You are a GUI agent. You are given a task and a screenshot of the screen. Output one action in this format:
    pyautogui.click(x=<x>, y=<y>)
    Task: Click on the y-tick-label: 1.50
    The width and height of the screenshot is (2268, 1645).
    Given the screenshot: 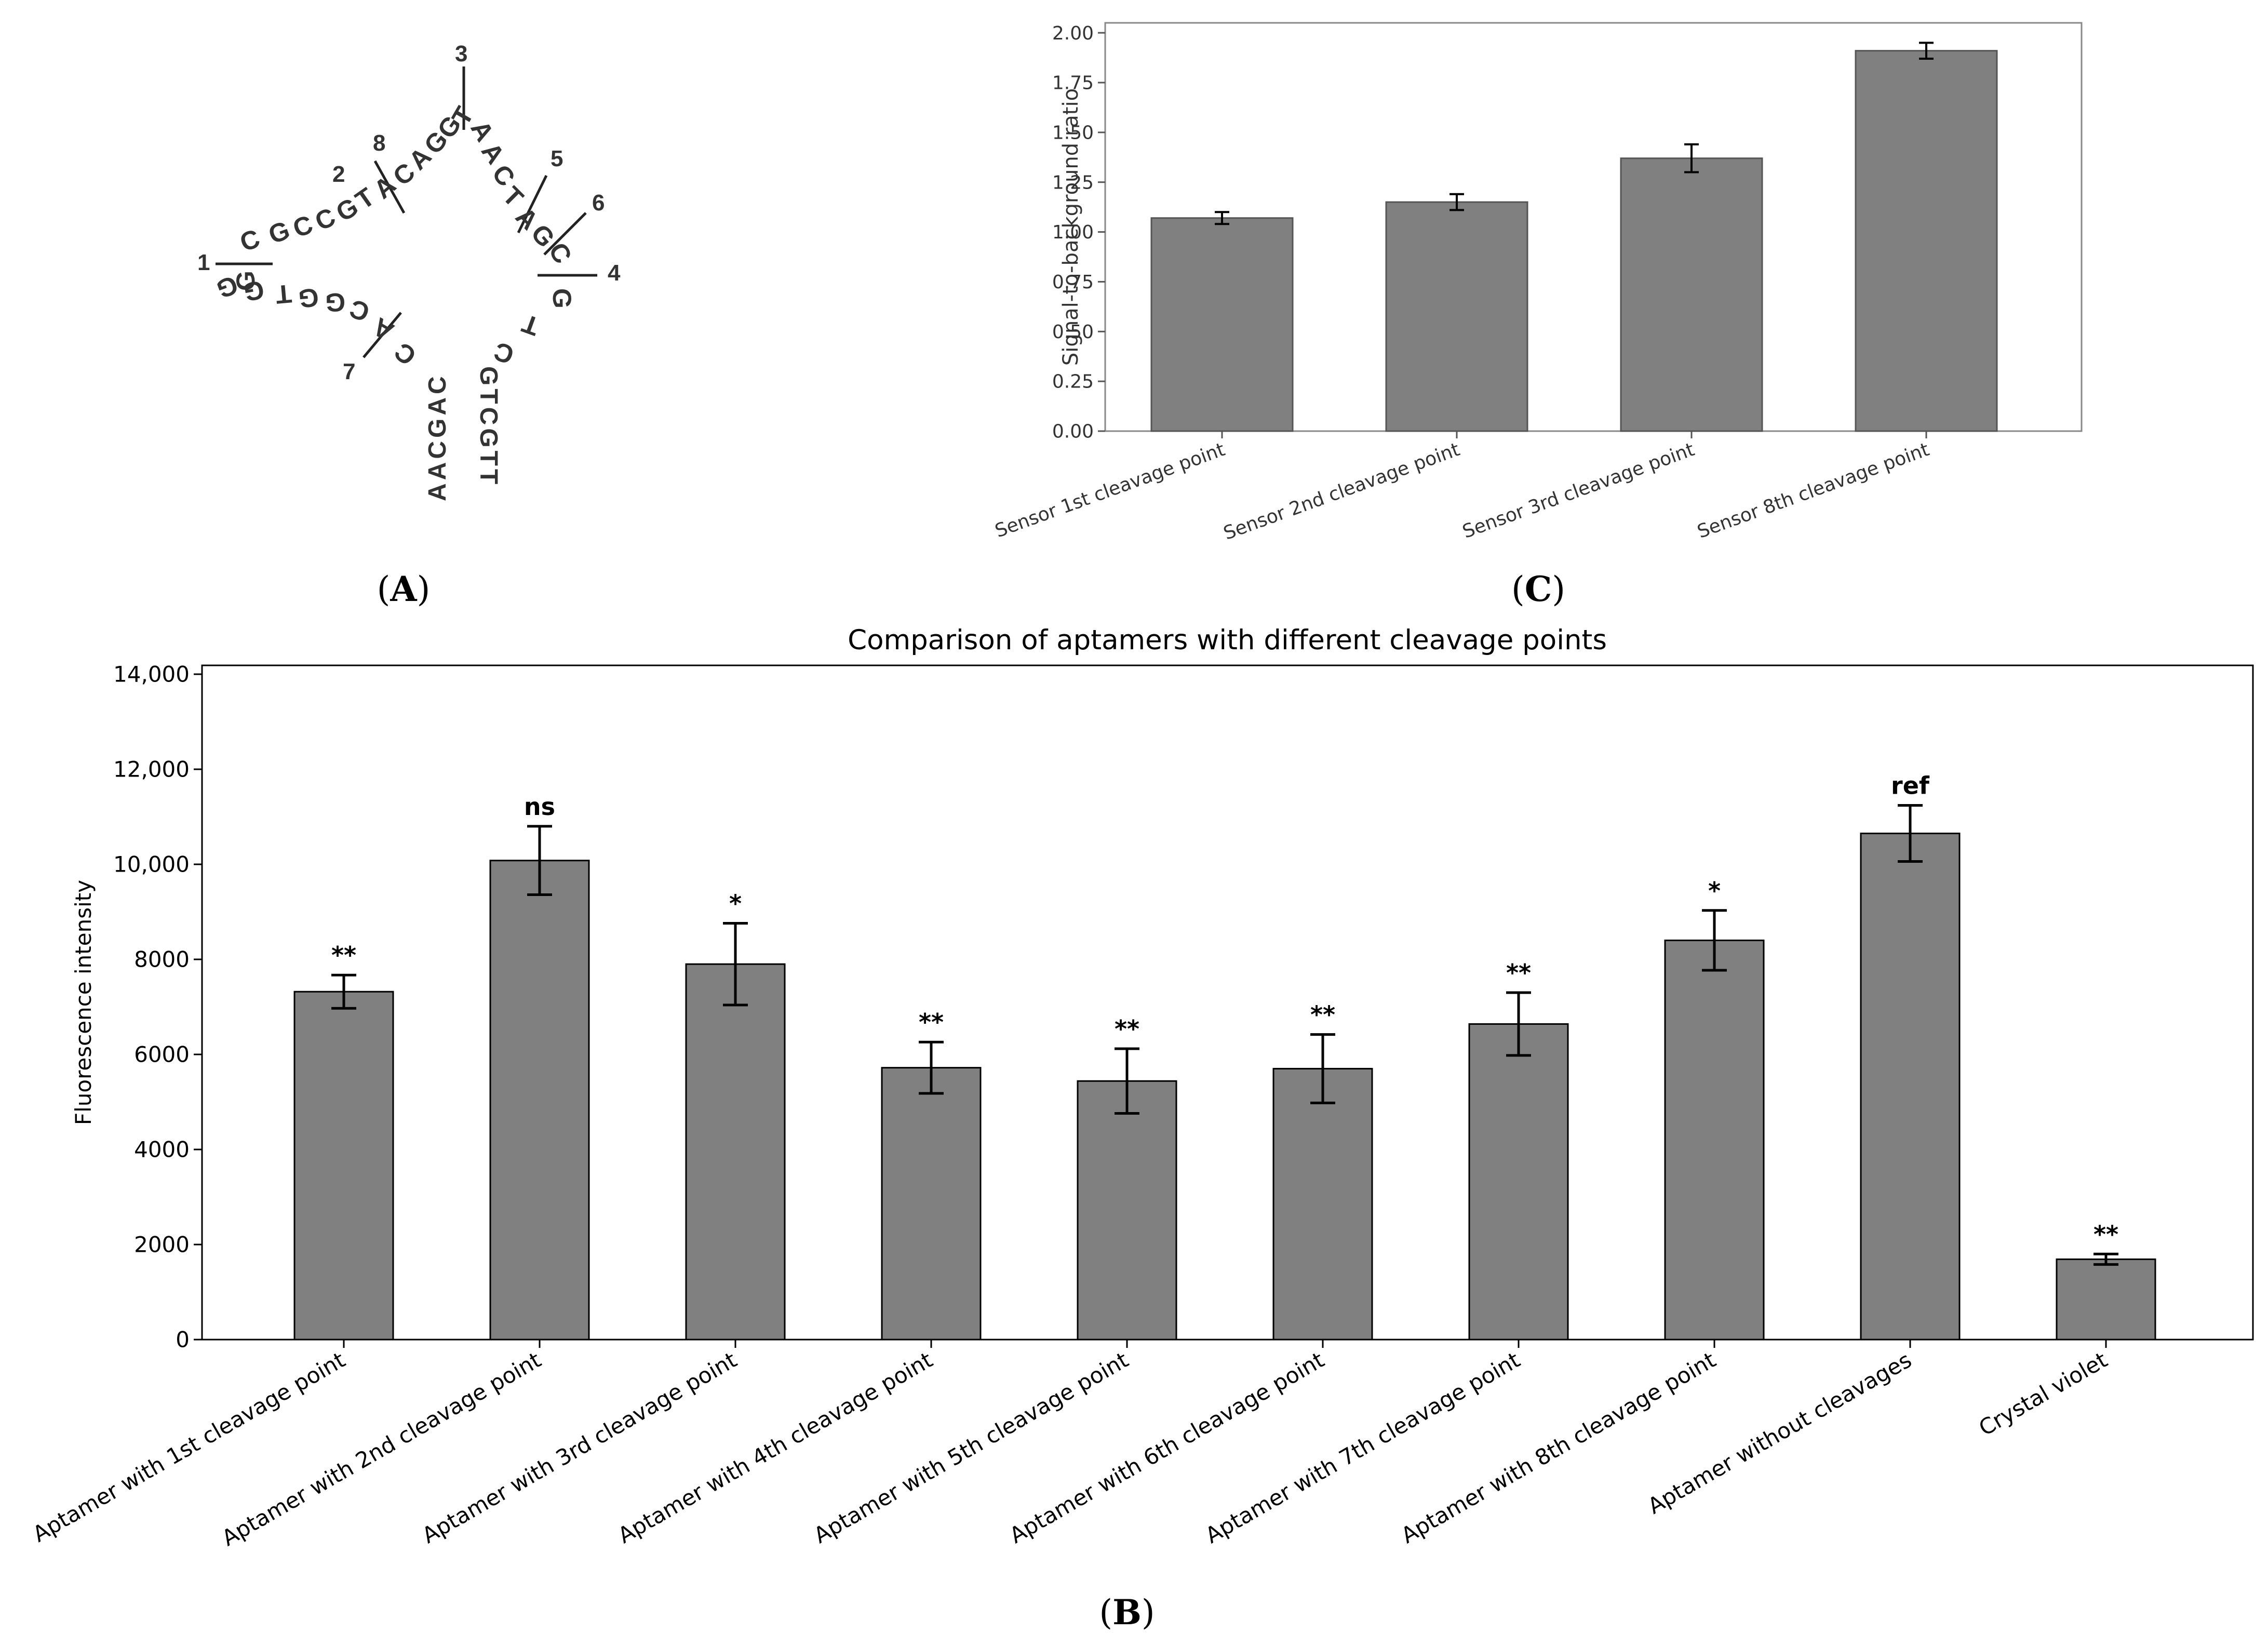 What is the action you would take?
    pyautogui.click(x=1073, y=132)
    